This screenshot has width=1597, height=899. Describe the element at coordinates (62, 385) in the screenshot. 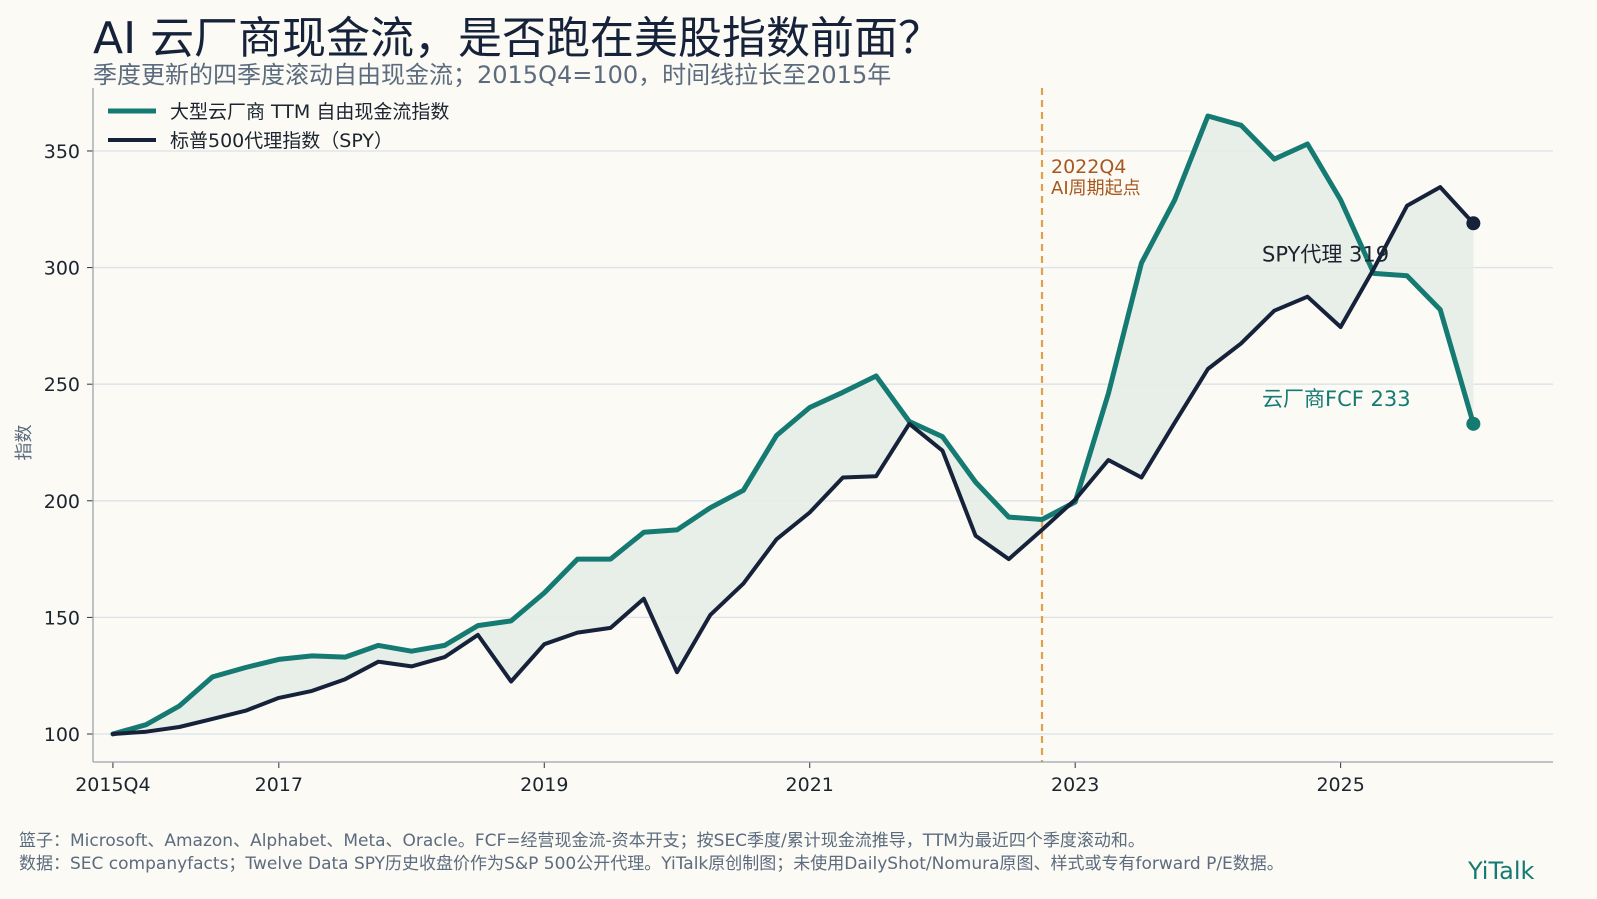

I see `y-tick-label-250: 250` at that location.